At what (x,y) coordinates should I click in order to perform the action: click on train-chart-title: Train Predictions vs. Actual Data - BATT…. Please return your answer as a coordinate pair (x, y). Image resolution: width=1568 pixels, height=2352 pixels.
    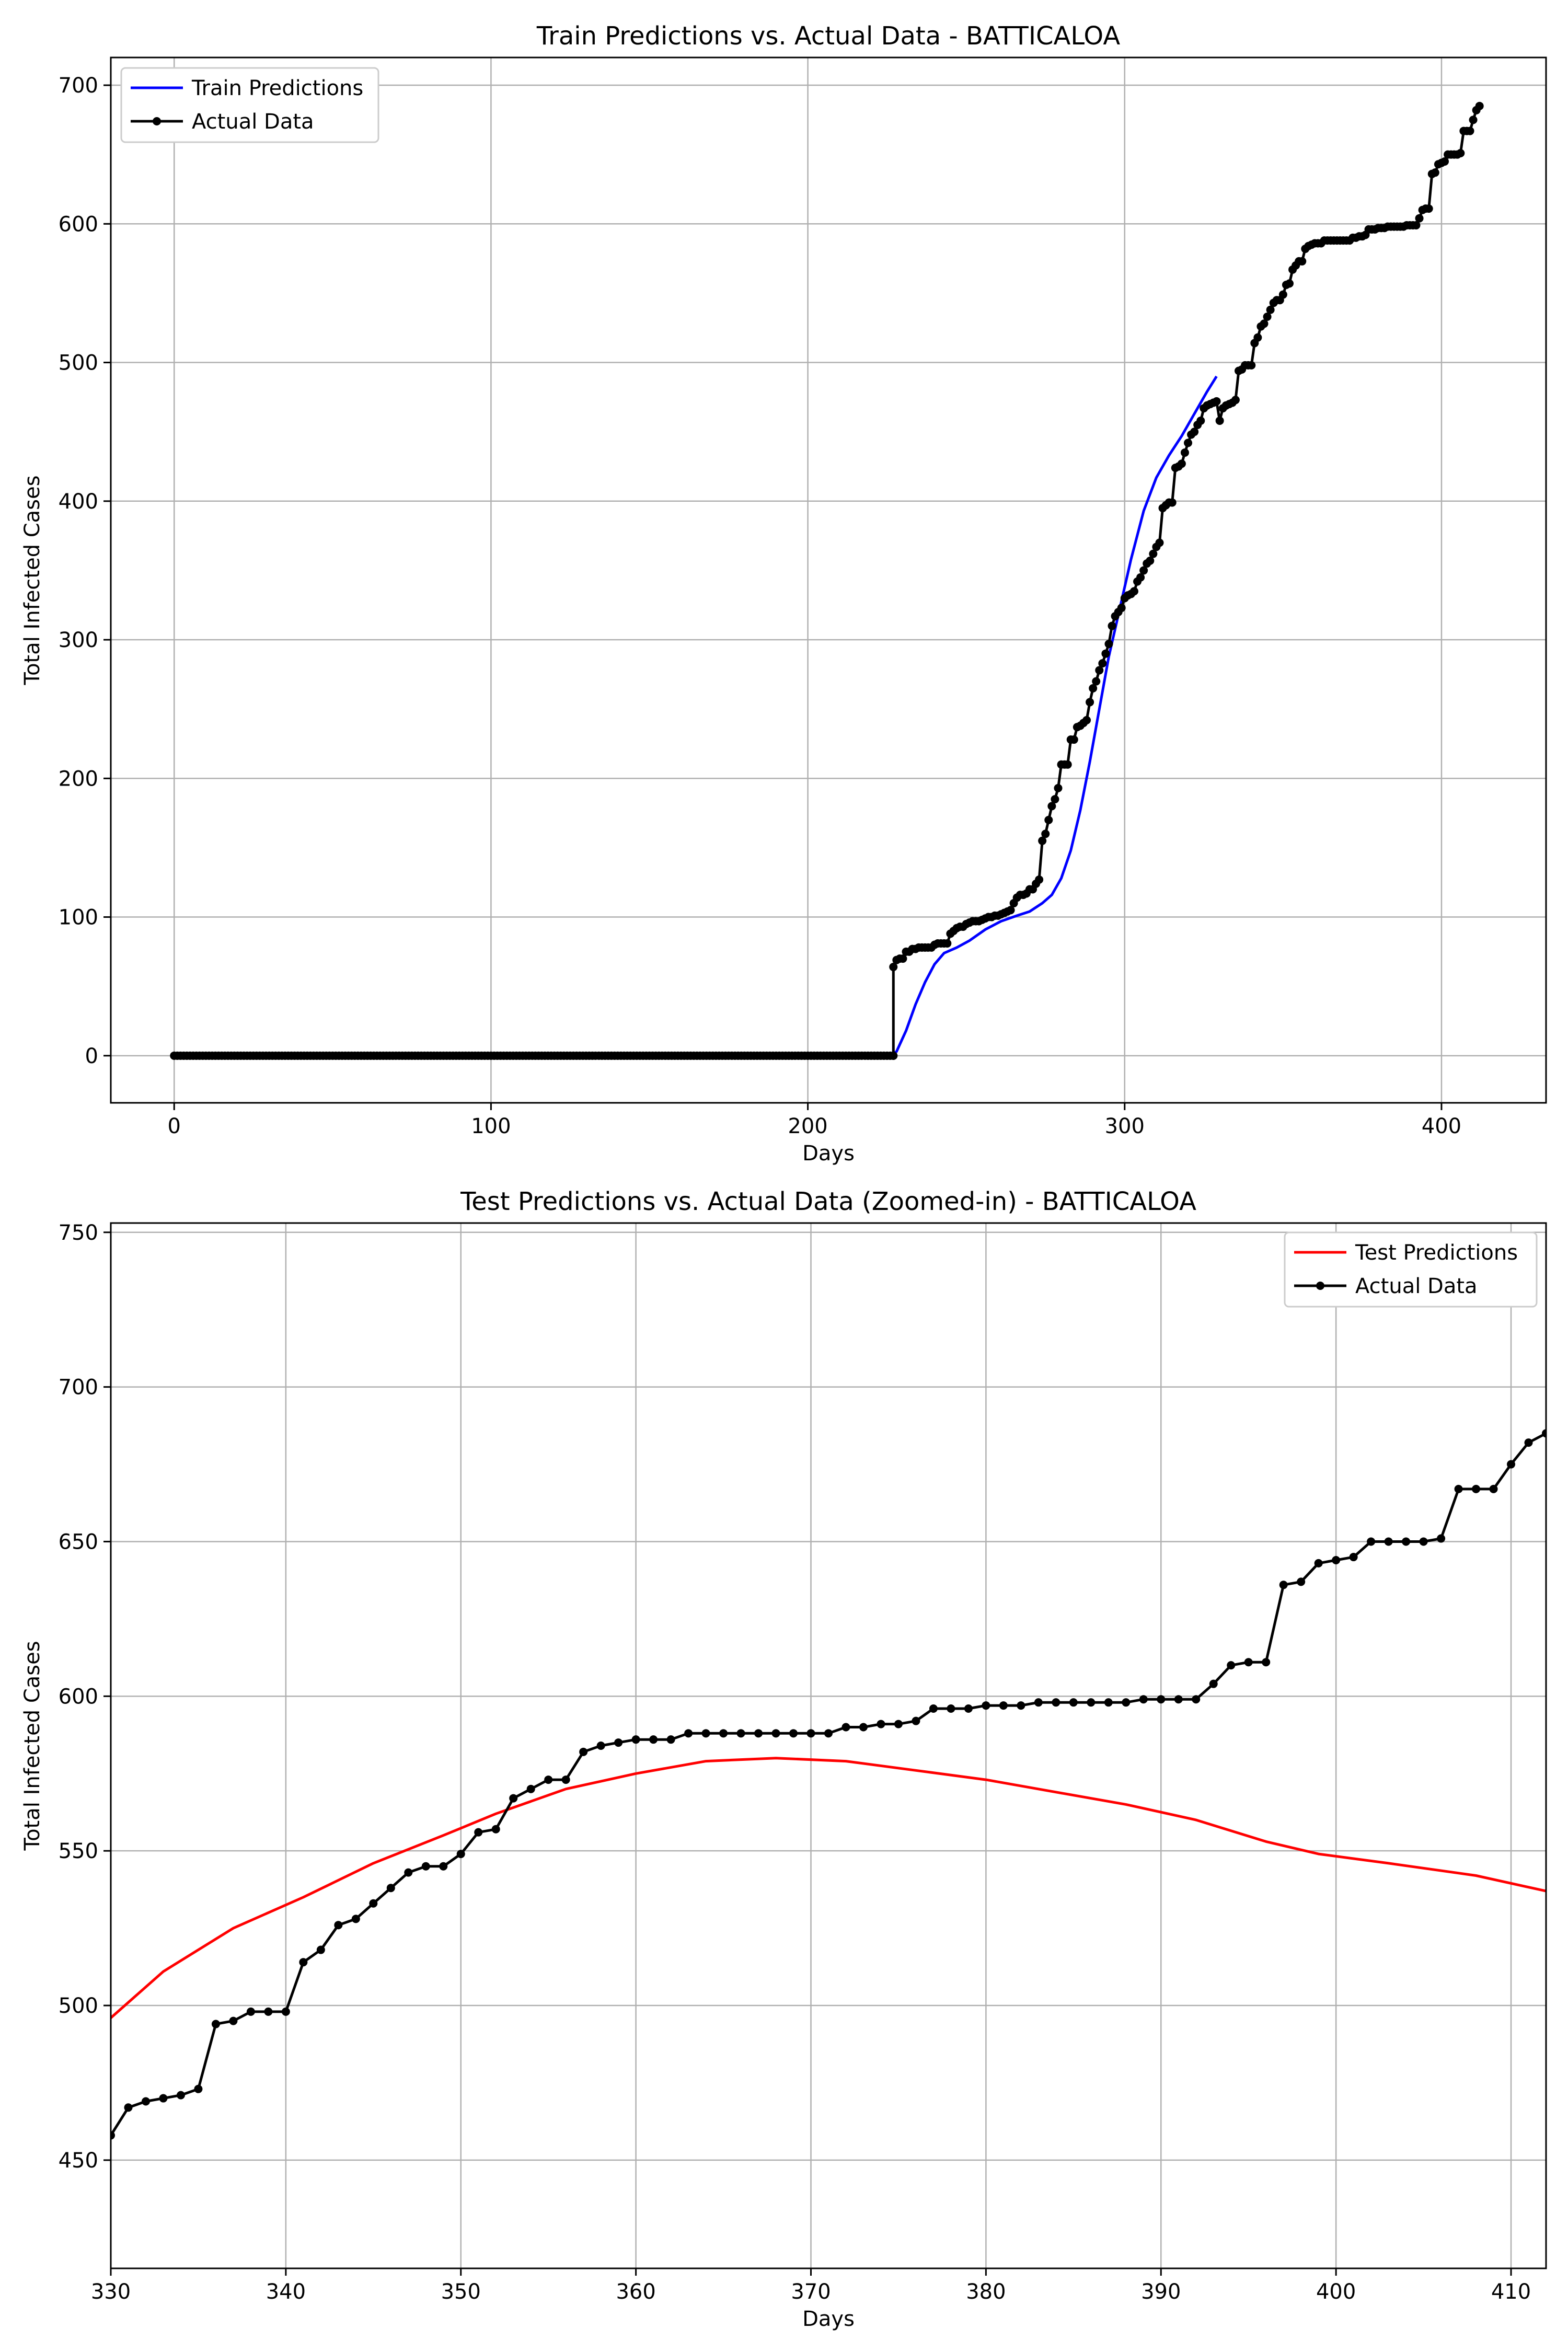
    Looking at the image, I should click on (828, 36).